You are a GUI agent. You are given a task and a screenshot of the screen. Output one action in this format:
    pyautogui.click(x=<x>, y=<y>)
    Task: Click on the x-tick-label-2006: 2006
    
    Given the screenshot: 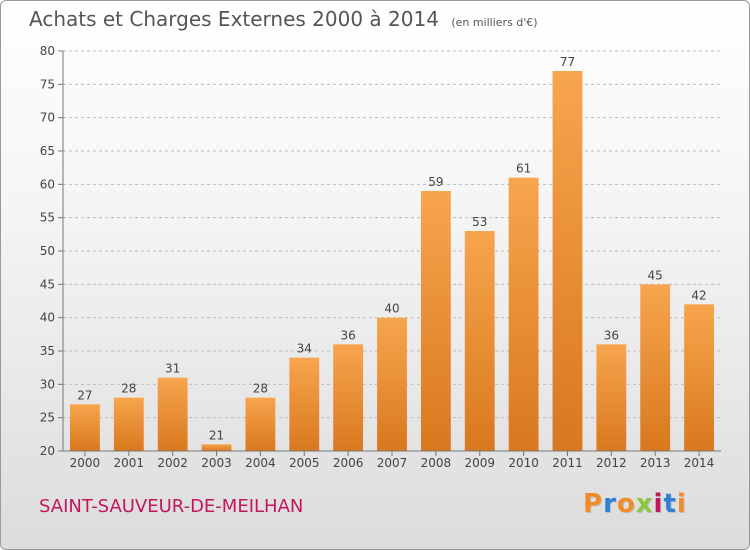 What is the action you would take?
    pyautogui.click(x=348, y=463)
    